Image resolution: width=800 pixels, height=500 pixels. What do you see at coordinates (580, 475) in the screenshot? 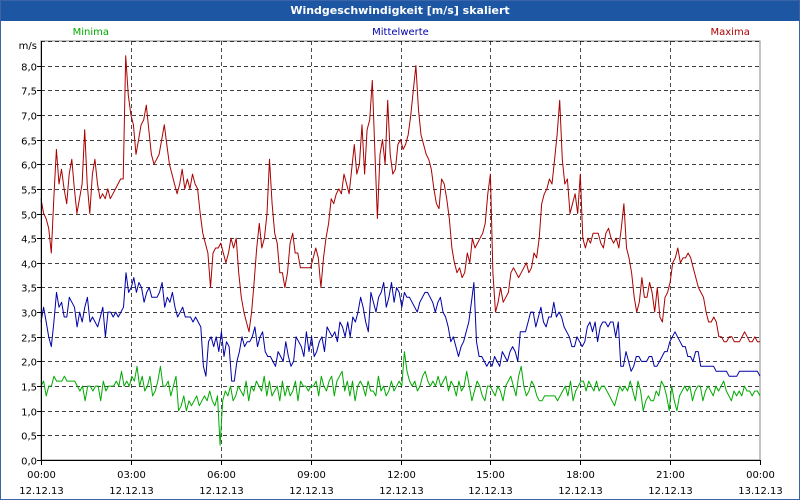
I see `x-tick-time-label: 18:00` at bounding box center [580, 475].